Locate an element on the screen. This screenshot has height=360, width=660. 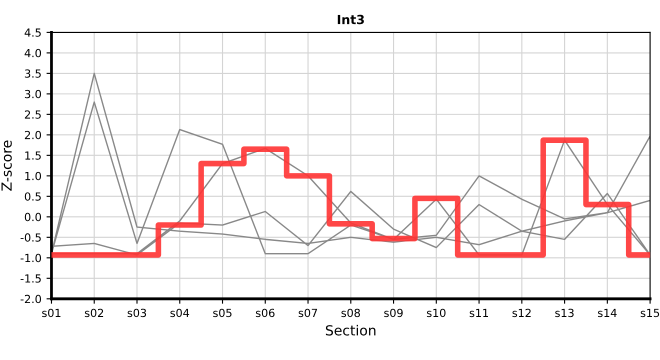
x-tick-label: s07 is located at coordinates (308, 313).